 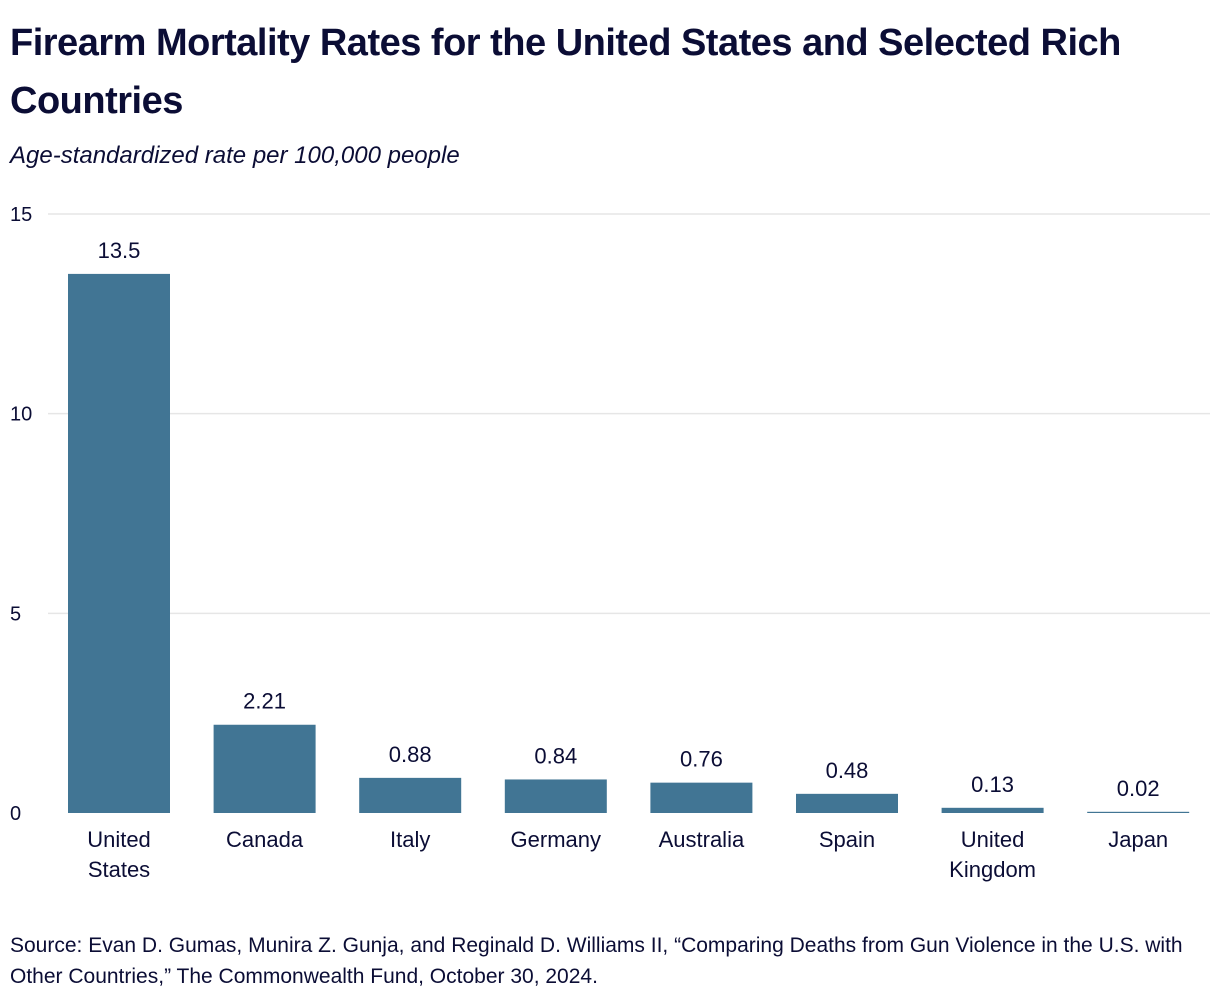 I want to click on x-tick-label: Japan, so click(x=1138, y=839).